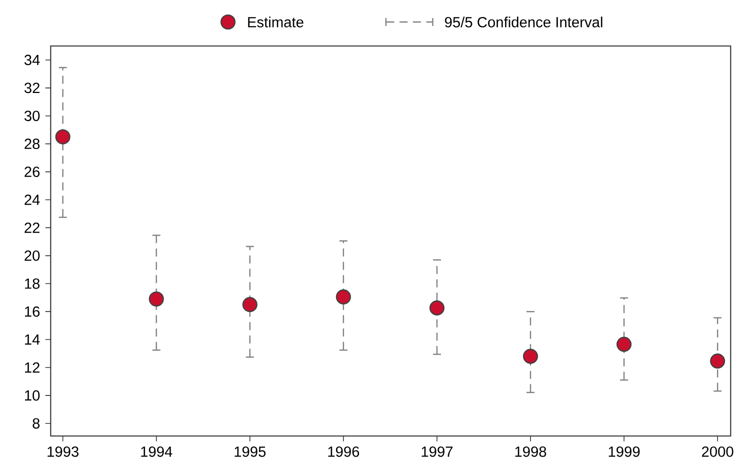  What do you see at coordinates (156, 451) in the screenshot?
I see `x-tick-label: 1994` at bounding box center [156, 451].